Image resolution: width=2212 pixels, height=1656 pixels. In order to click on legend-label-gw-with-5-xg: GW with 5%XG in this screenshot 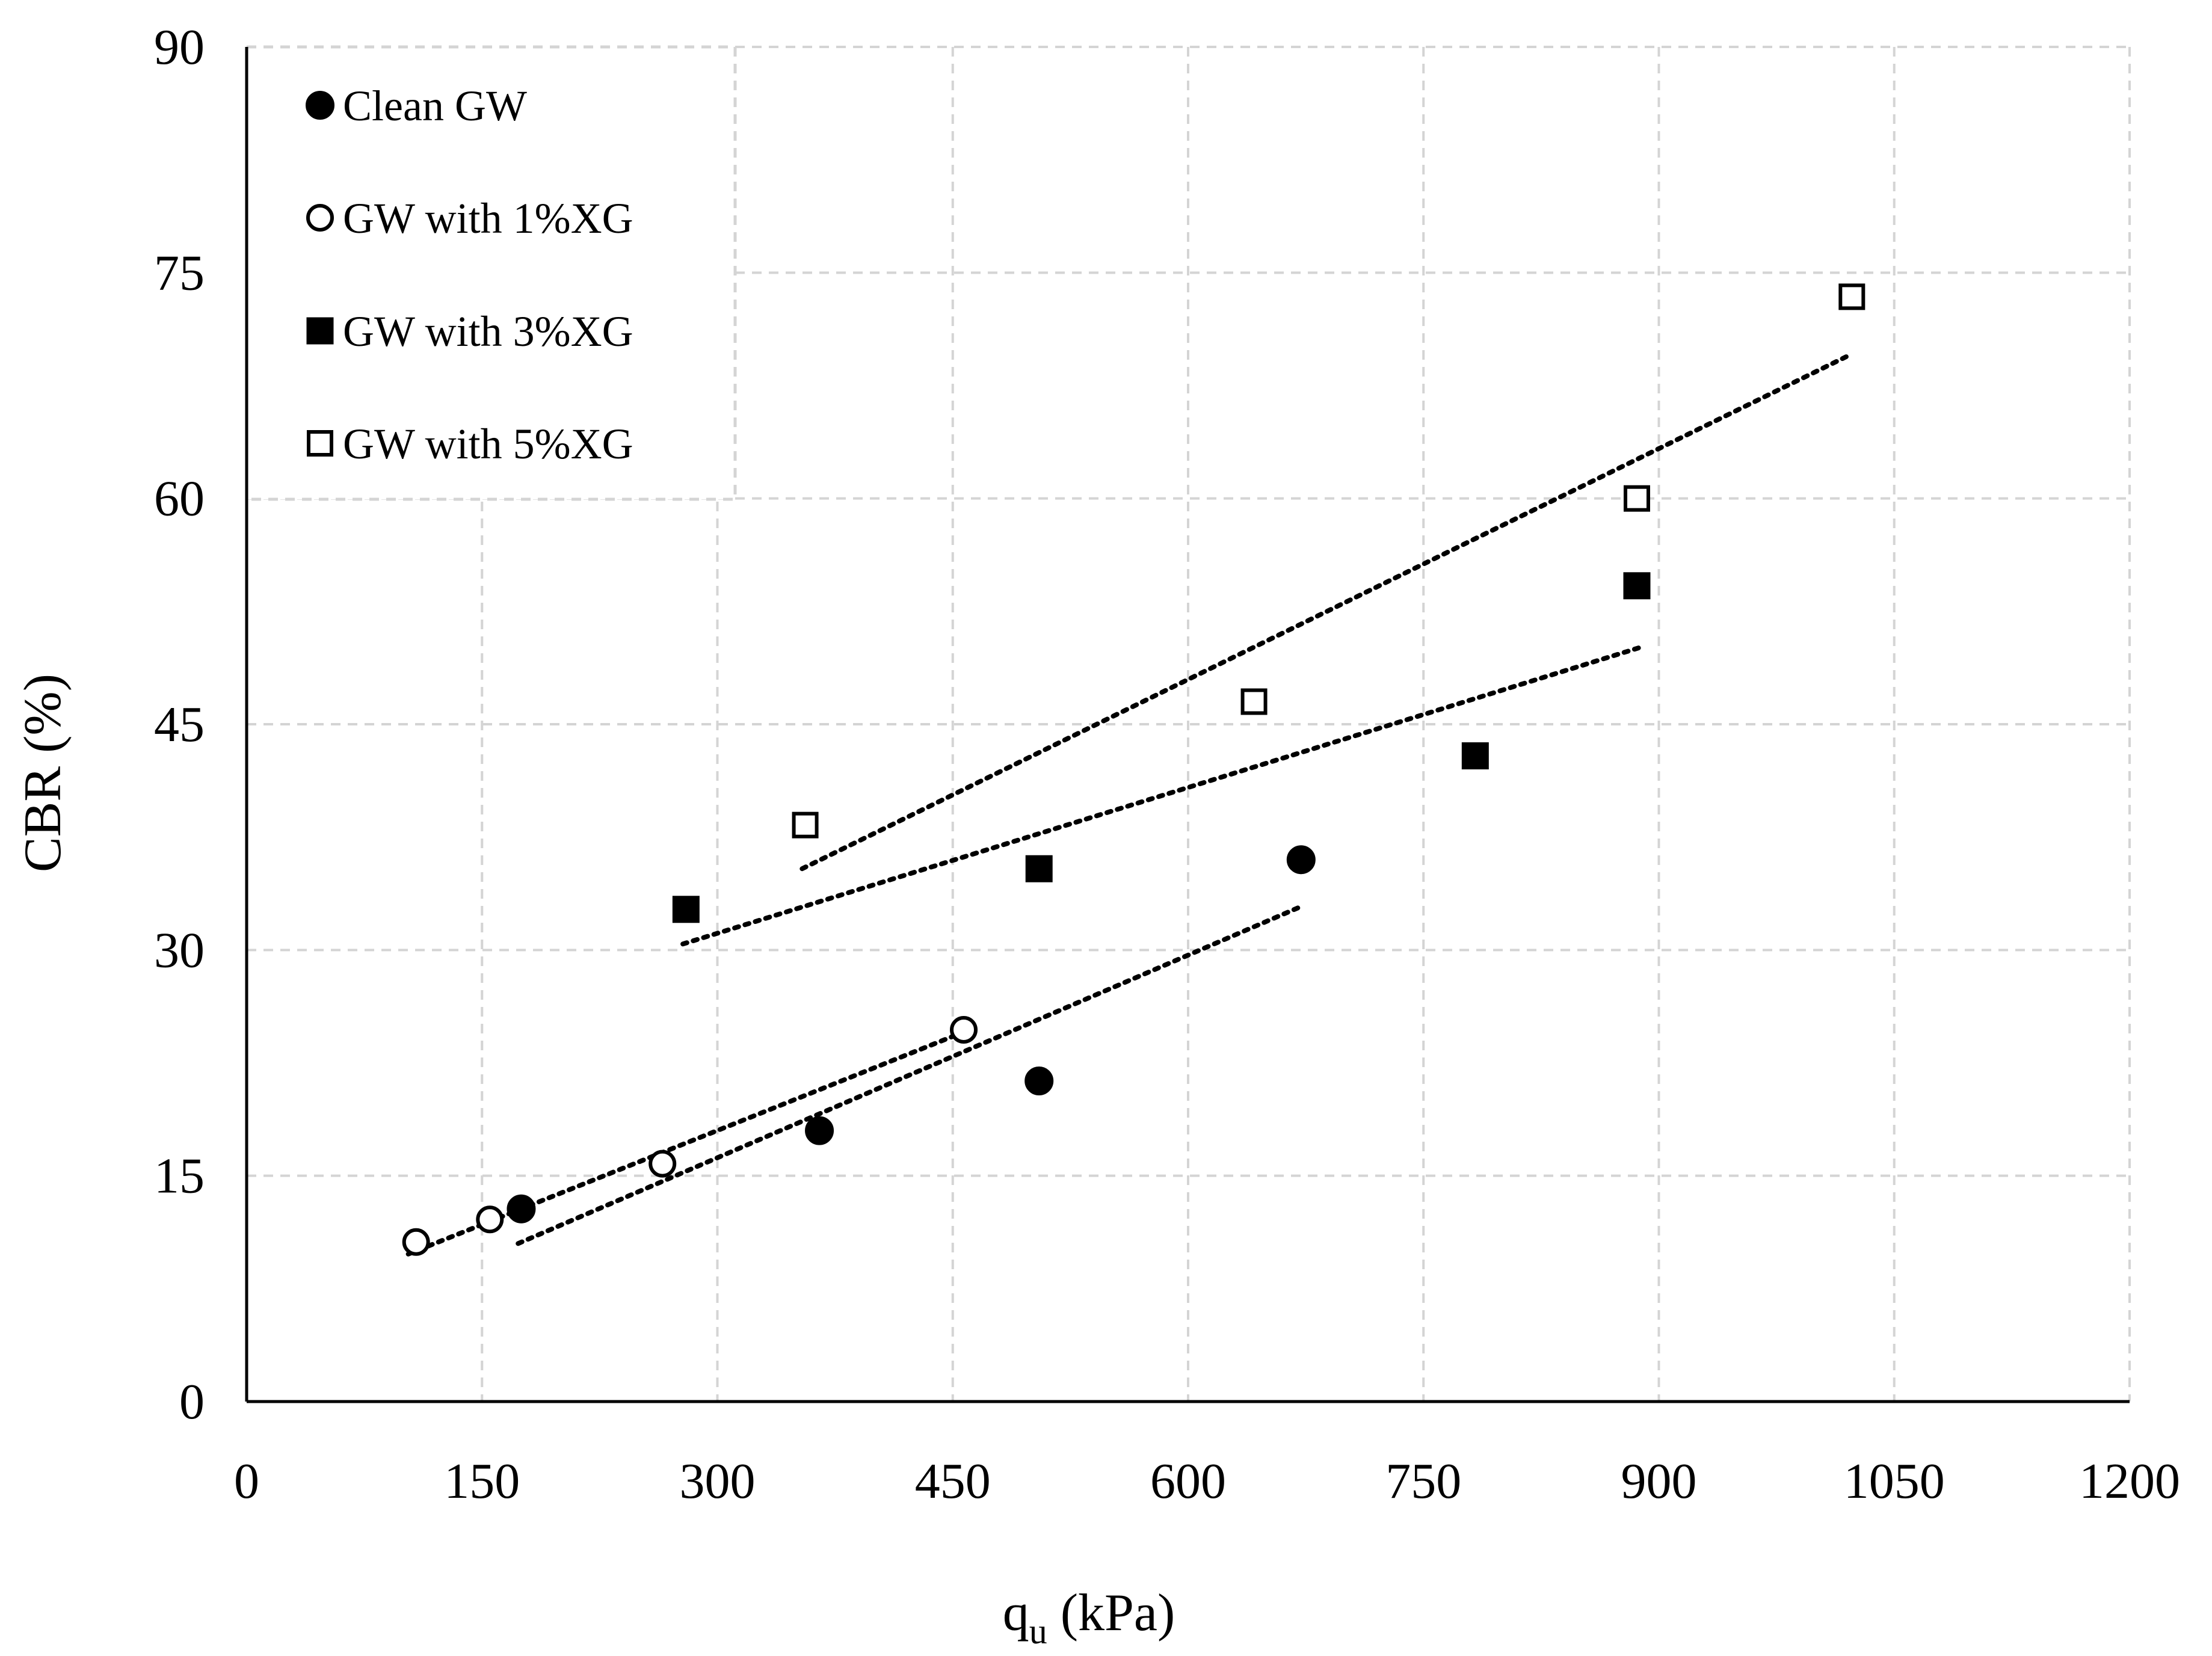, I will do `click(488, 444)`.